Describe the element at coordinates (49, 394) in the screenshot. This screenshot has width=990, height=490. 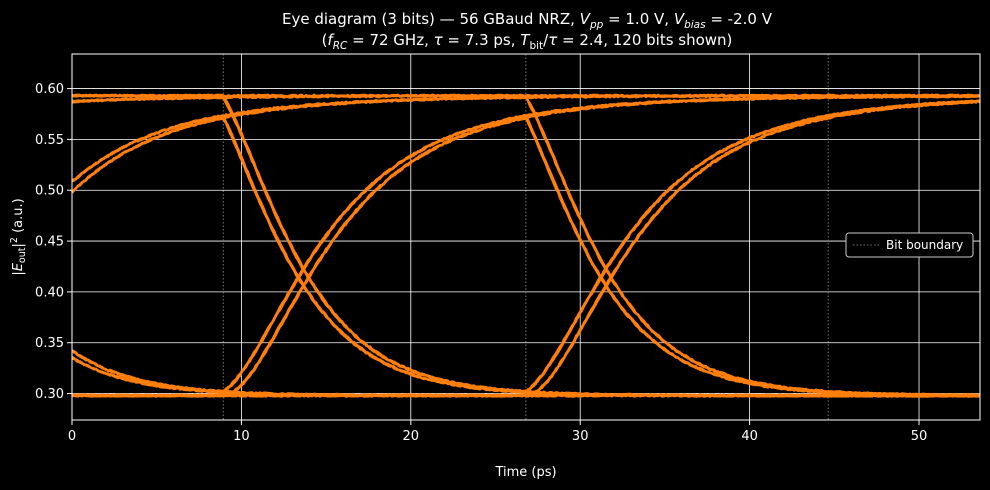
I see `y-tick-label: 0.30` at that location.